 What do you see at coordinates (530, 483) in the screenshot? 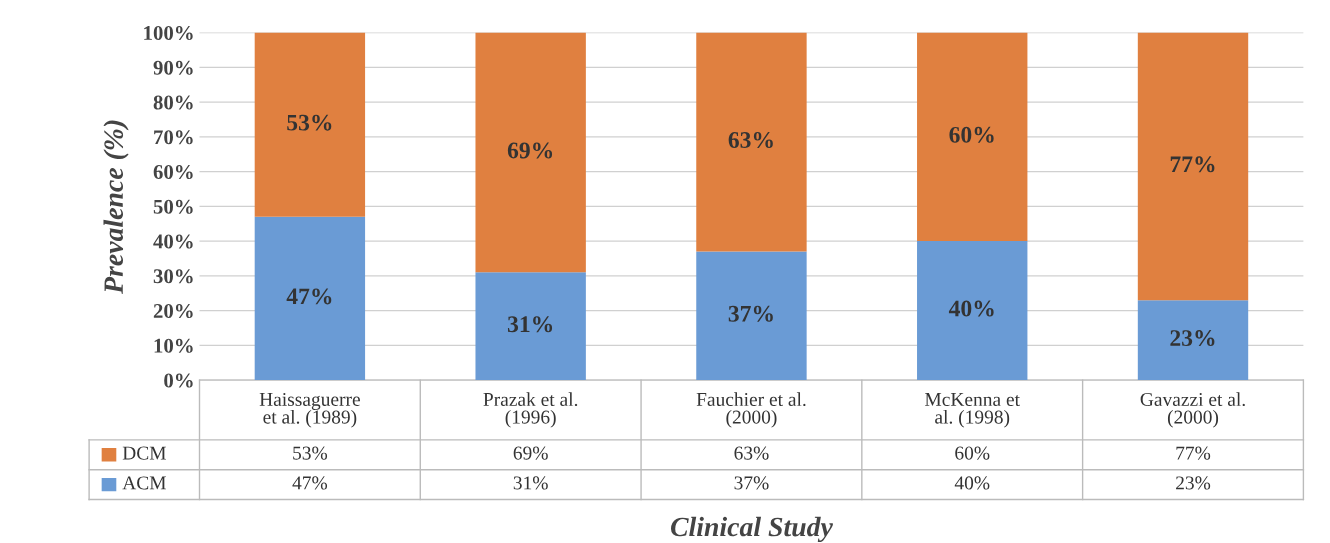
I see `data-label: 31%` at bounding box center [530, 483].